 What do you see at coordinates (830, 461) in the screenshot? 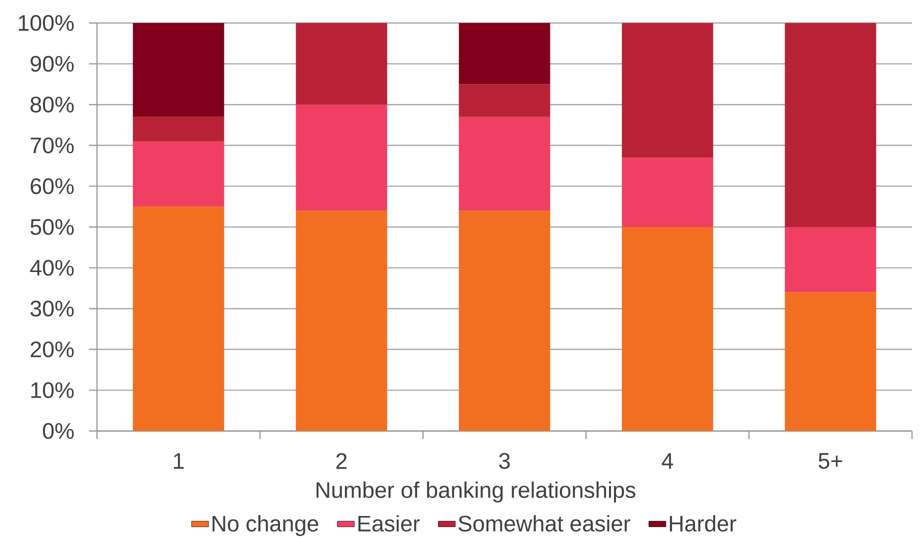
I see `x-tick-label: 5+` at bounding box center [830, 461].